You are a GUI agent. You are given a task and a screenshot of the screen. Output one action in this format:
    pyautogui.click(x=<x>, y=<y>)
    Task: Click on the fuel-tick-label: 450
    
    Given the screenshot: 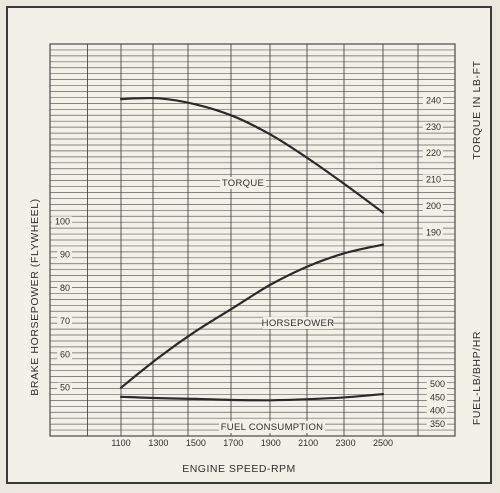 What is the action you would take?
    pyautogui.click(x=437, y=397)
    